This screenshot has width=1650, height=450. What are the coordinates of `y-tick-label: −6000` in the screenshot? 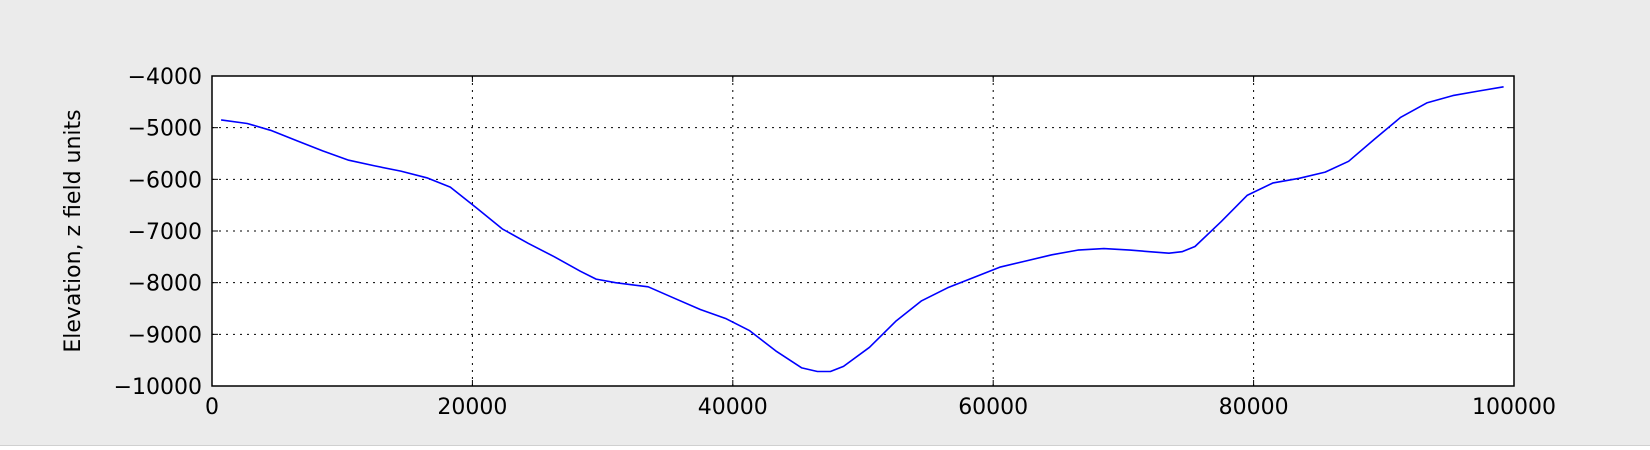 It's located at (165, 180).